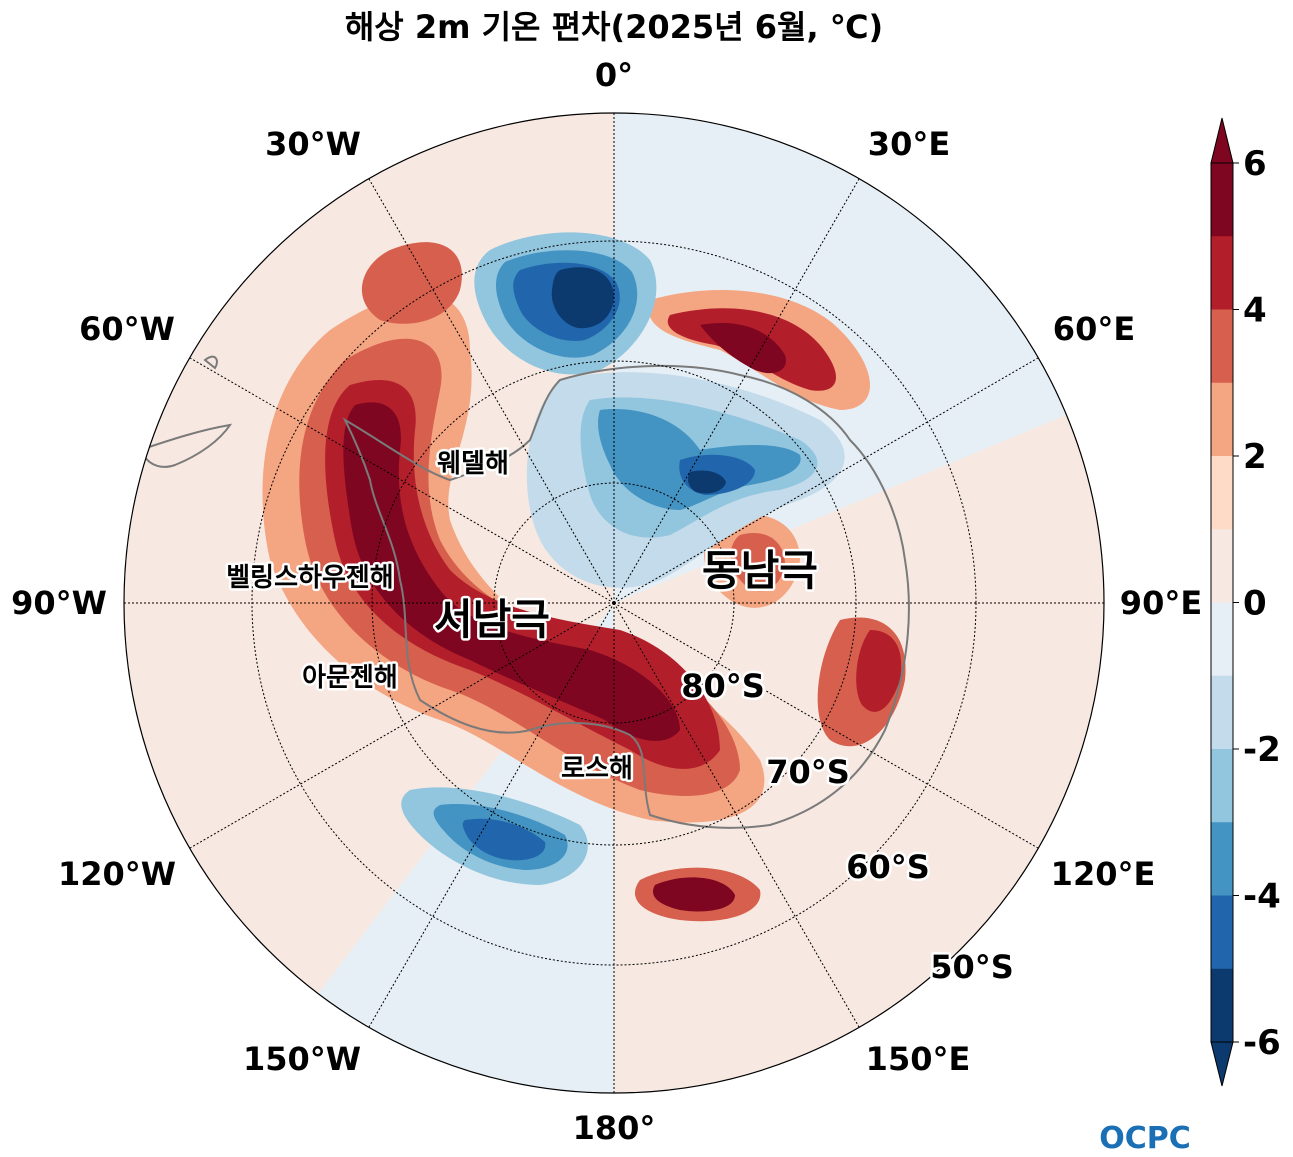 Image resolution: width=1293 pixels, height=1157 pixels. I want to click on lat-60s-label: 60°S, so click(888, 867).